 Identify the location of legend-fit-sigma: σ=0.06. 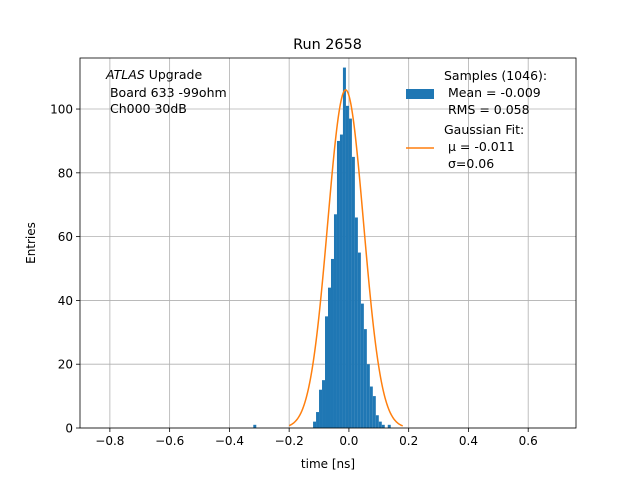
(469, 163).